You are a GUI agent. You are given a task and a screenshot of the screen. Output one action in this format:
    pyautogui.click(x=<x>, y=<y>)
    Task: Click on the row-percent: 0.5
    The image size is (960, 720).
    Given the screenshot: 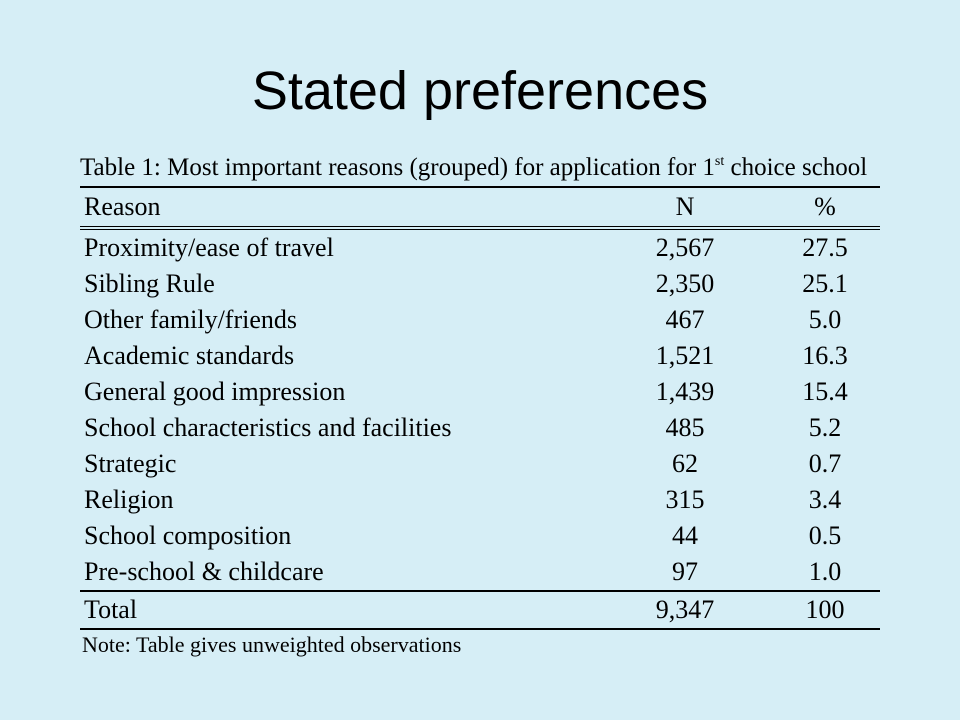 What is the action you would take?
    pyautogui.click(x=825, y=535)
    